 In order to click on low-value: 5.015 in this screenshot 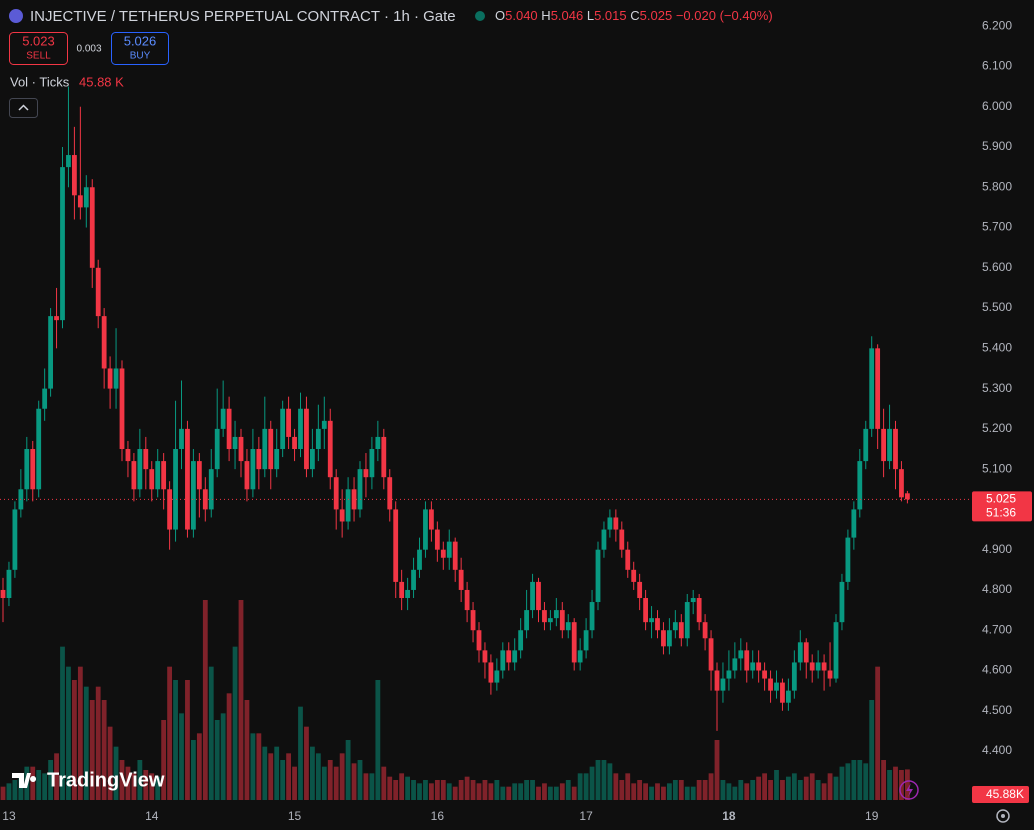, I will do `click(610, 15)`.